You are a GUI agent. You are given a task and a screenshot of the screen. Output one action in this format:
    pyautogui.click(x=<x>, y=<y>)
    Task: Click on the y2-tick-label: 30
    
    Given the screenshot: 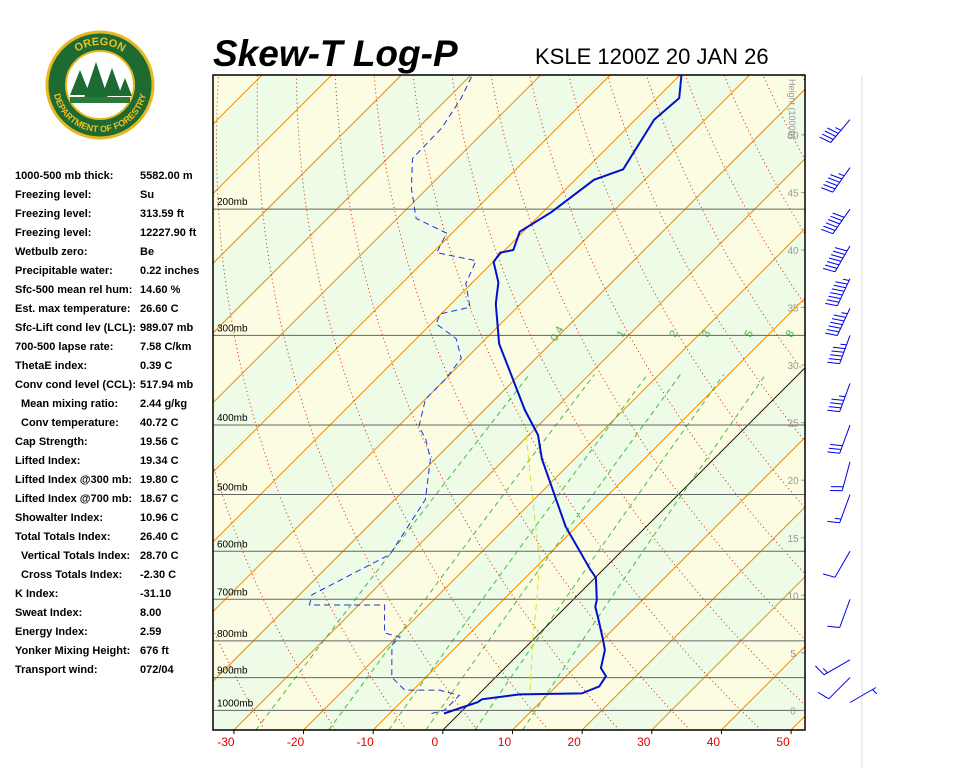 What is the action you would take?
    pyautogui.click(x=793, y=366)
    